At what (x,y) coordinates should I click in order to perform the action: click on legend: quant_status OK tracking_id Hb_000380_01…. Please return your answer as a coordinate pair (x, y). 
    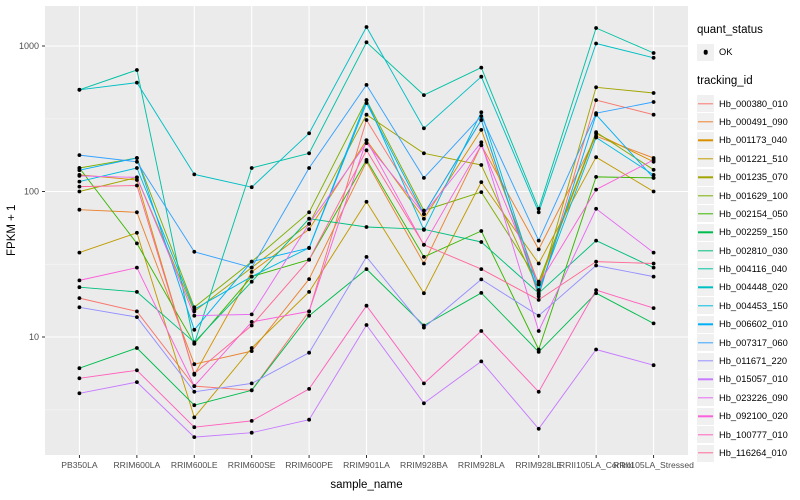
    Looking at the image, I should click on (748, 250).